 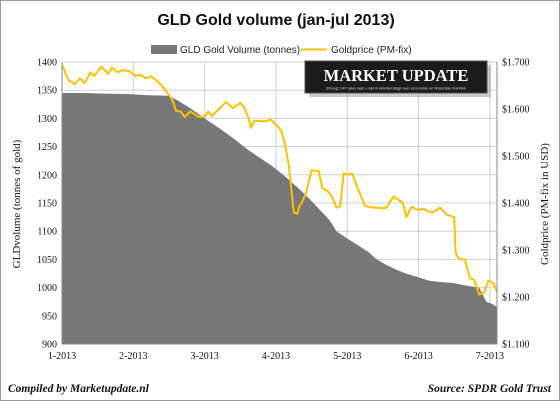 I want to click on legend-swatch-volume, so click(x=164, y=49).